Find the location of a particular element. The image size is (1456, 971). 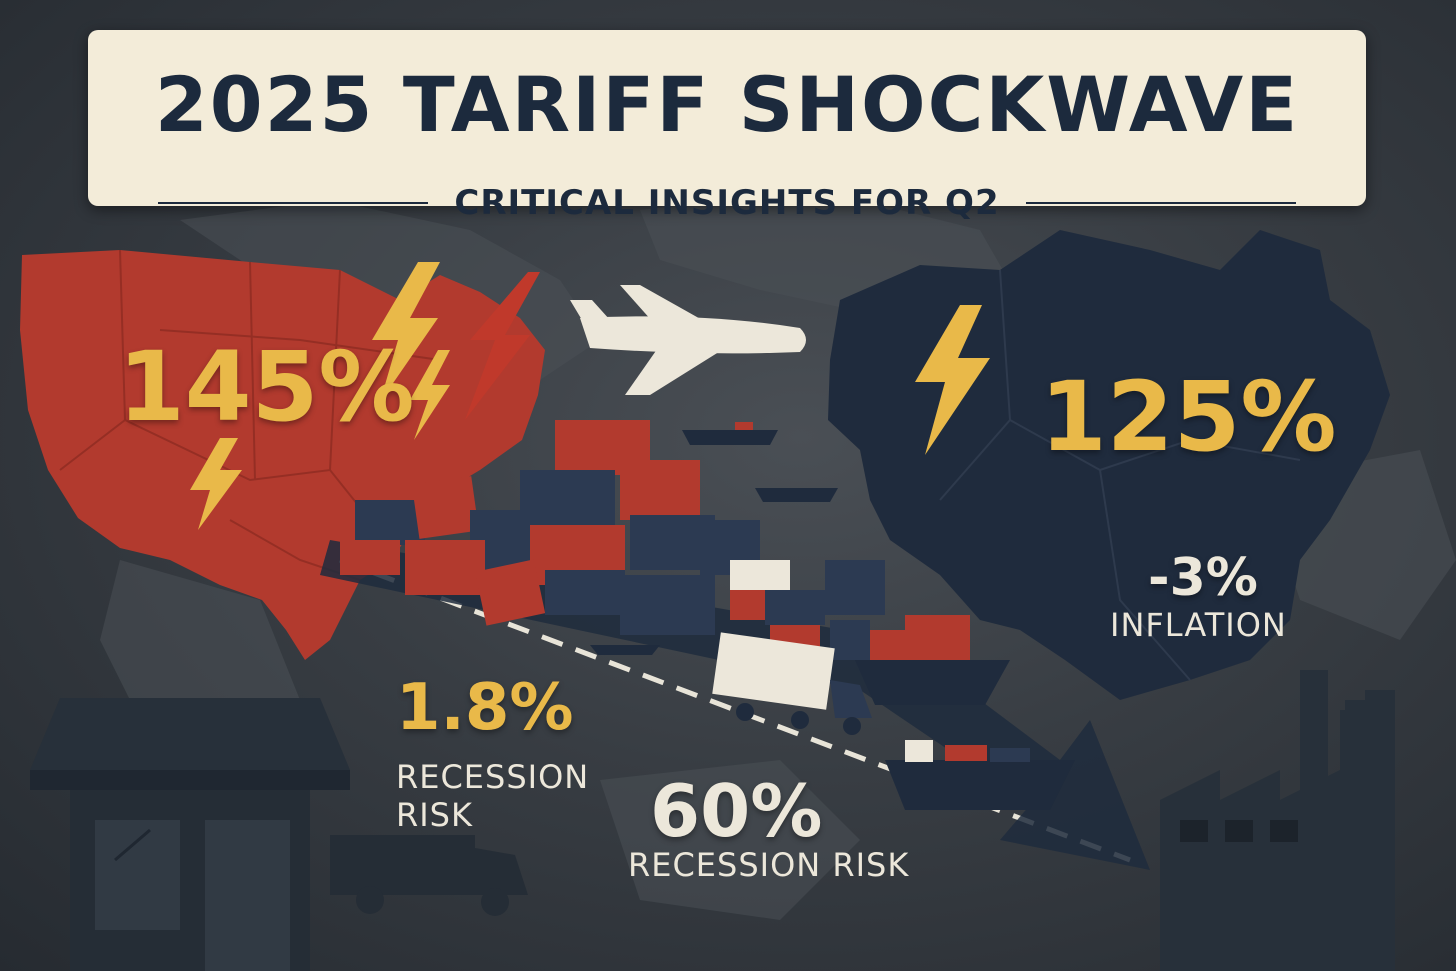

subtitle-row: CRITICAL INSIGHTS FOR Q2 is located at coordinates (727, 203).